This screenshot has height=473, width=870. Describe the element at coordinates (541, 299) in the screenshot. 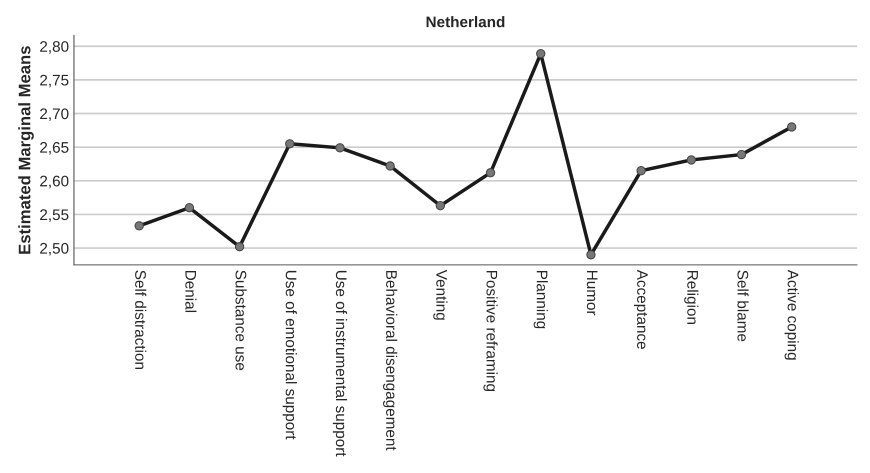

I see `x-tick-label: Planning` at that location.